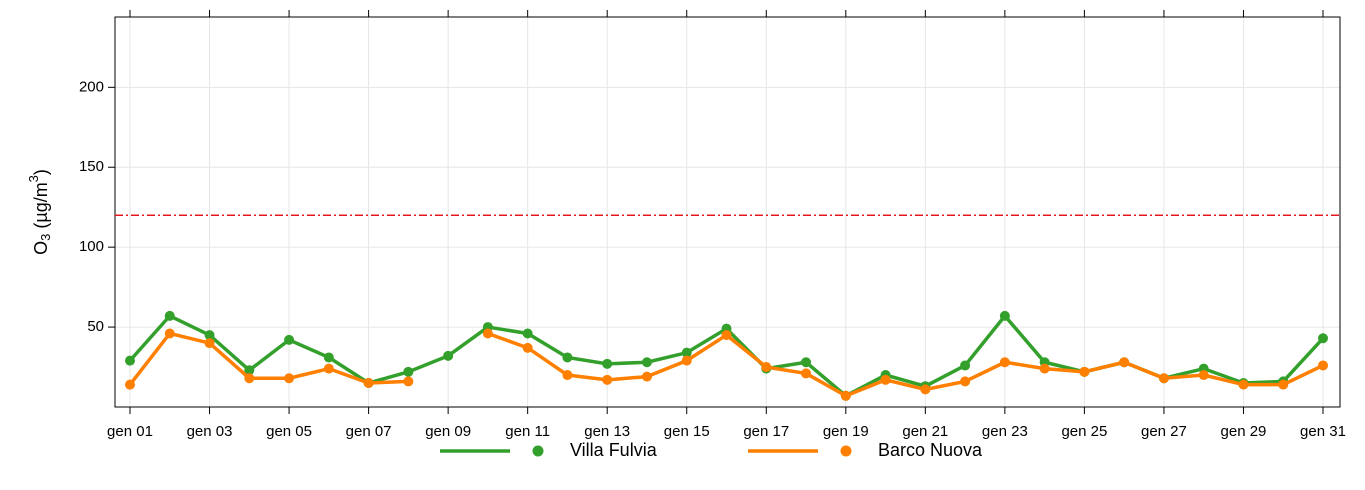  I want to click on x-tick-label: gen 09, so click(448, 431).